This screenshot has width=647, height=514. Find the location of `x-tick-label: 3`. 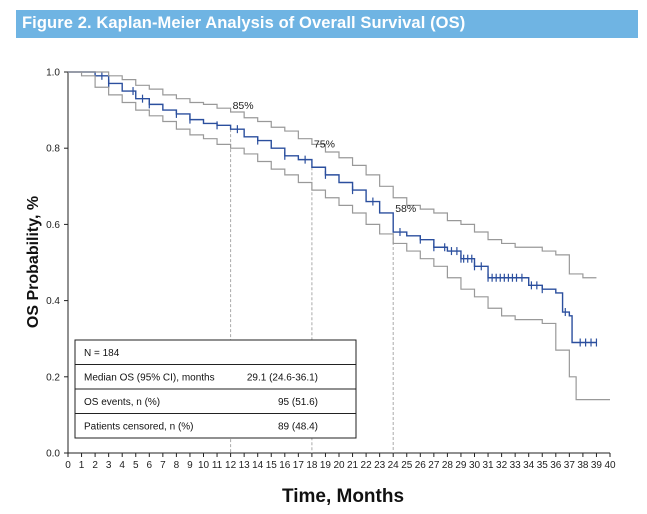

x-tick-label: 3 is located at coordinates (109, 465).